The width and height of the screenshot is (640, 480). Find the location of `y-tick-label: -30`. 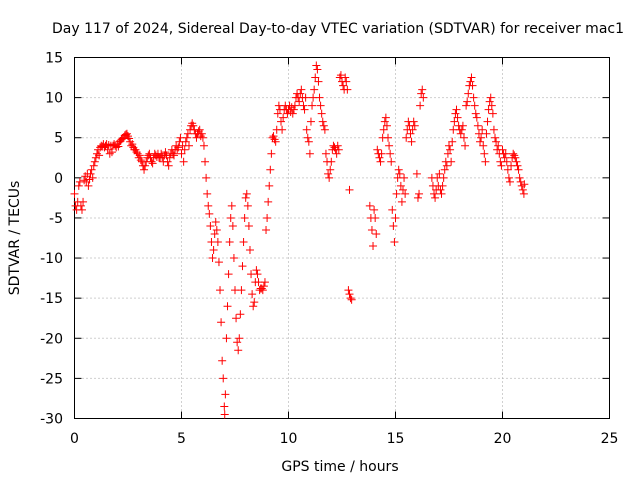

y-tick-label: -30 is located at coordinates (51, 420).